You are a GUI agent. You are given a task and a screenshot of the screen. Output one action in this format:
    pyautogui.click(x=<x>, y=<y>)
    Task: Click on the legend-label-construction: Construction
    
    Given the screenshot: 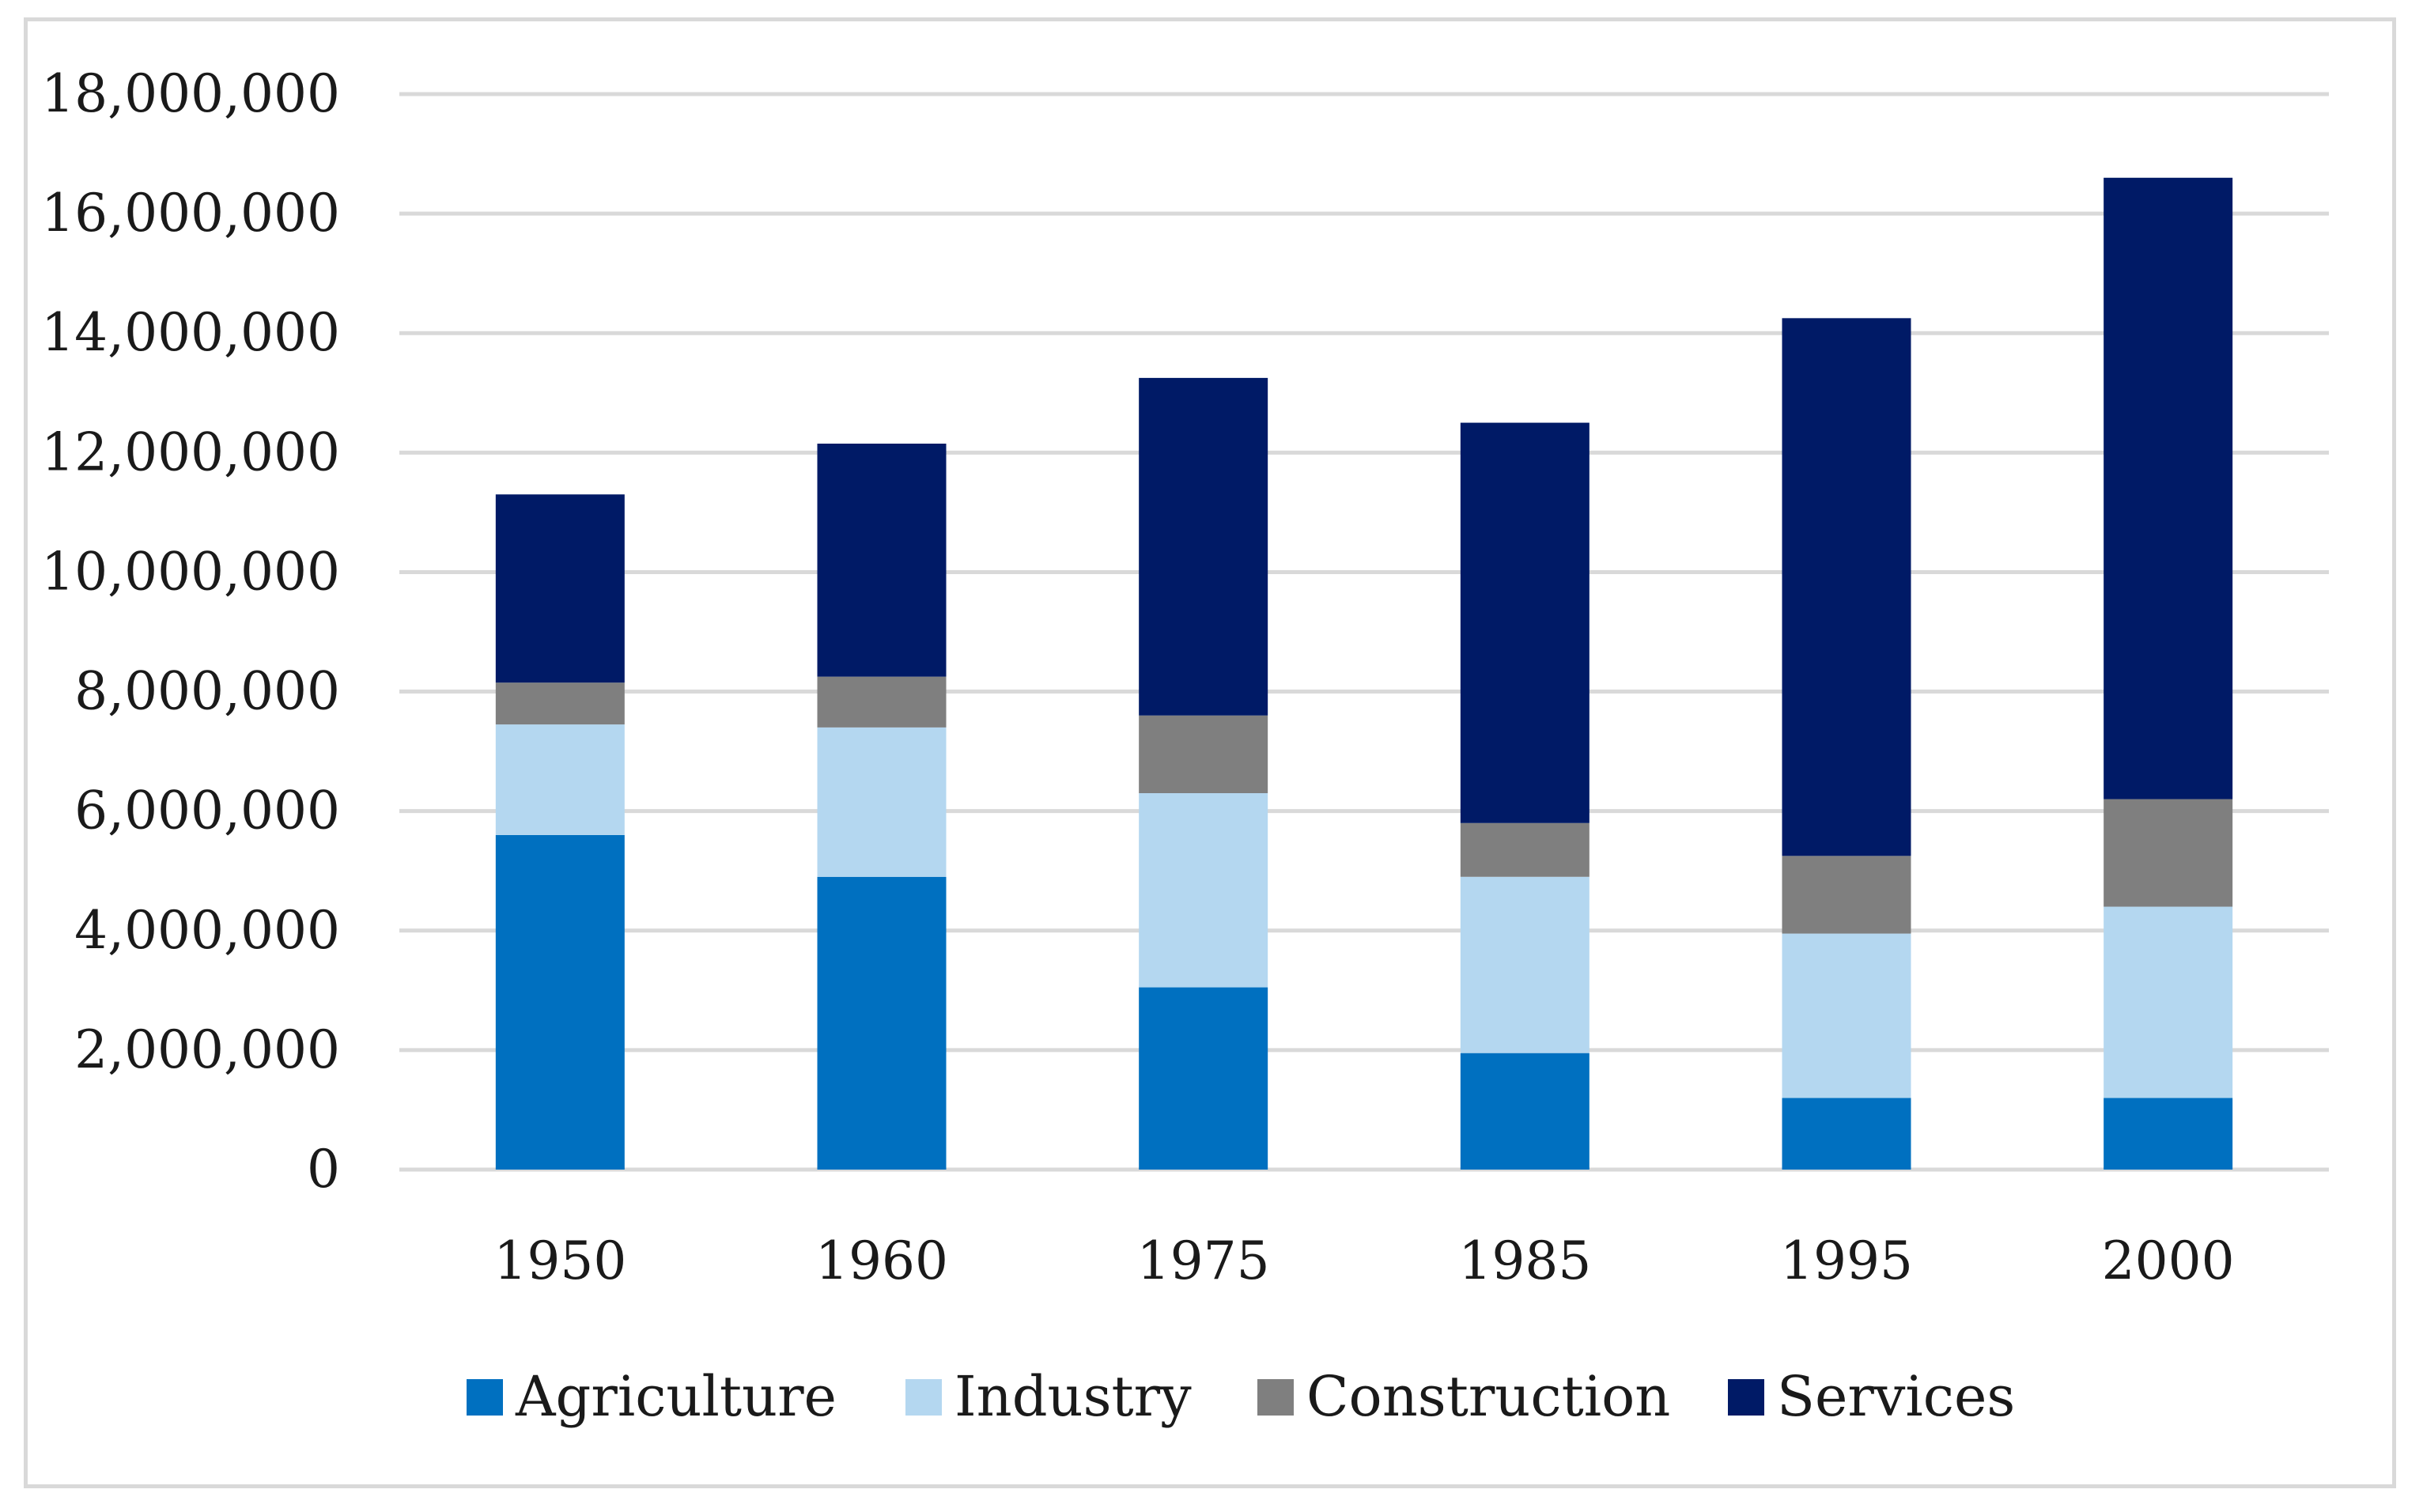 What is the action you would take?
    pyautogui.click(x=1488, y=1397)
    